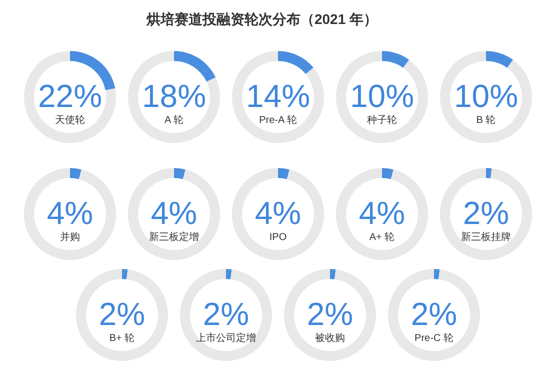  What do you see at coordinates (122, 338) in the screenshot?
I see `slice-label: B+ 轮` at bounding box center [122, 338].